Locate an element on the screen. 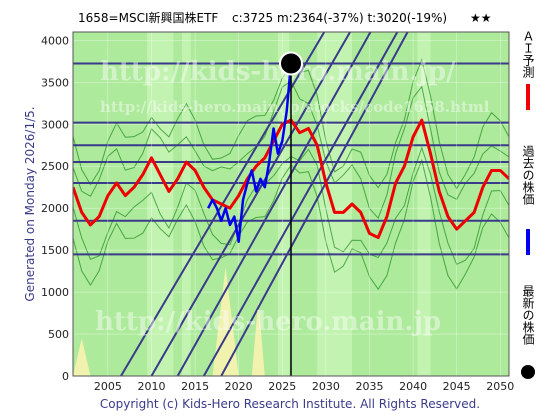 The height and width of the screenshot is (420, 560). y-tick-label: 0 is located at coordinates (65, 376).